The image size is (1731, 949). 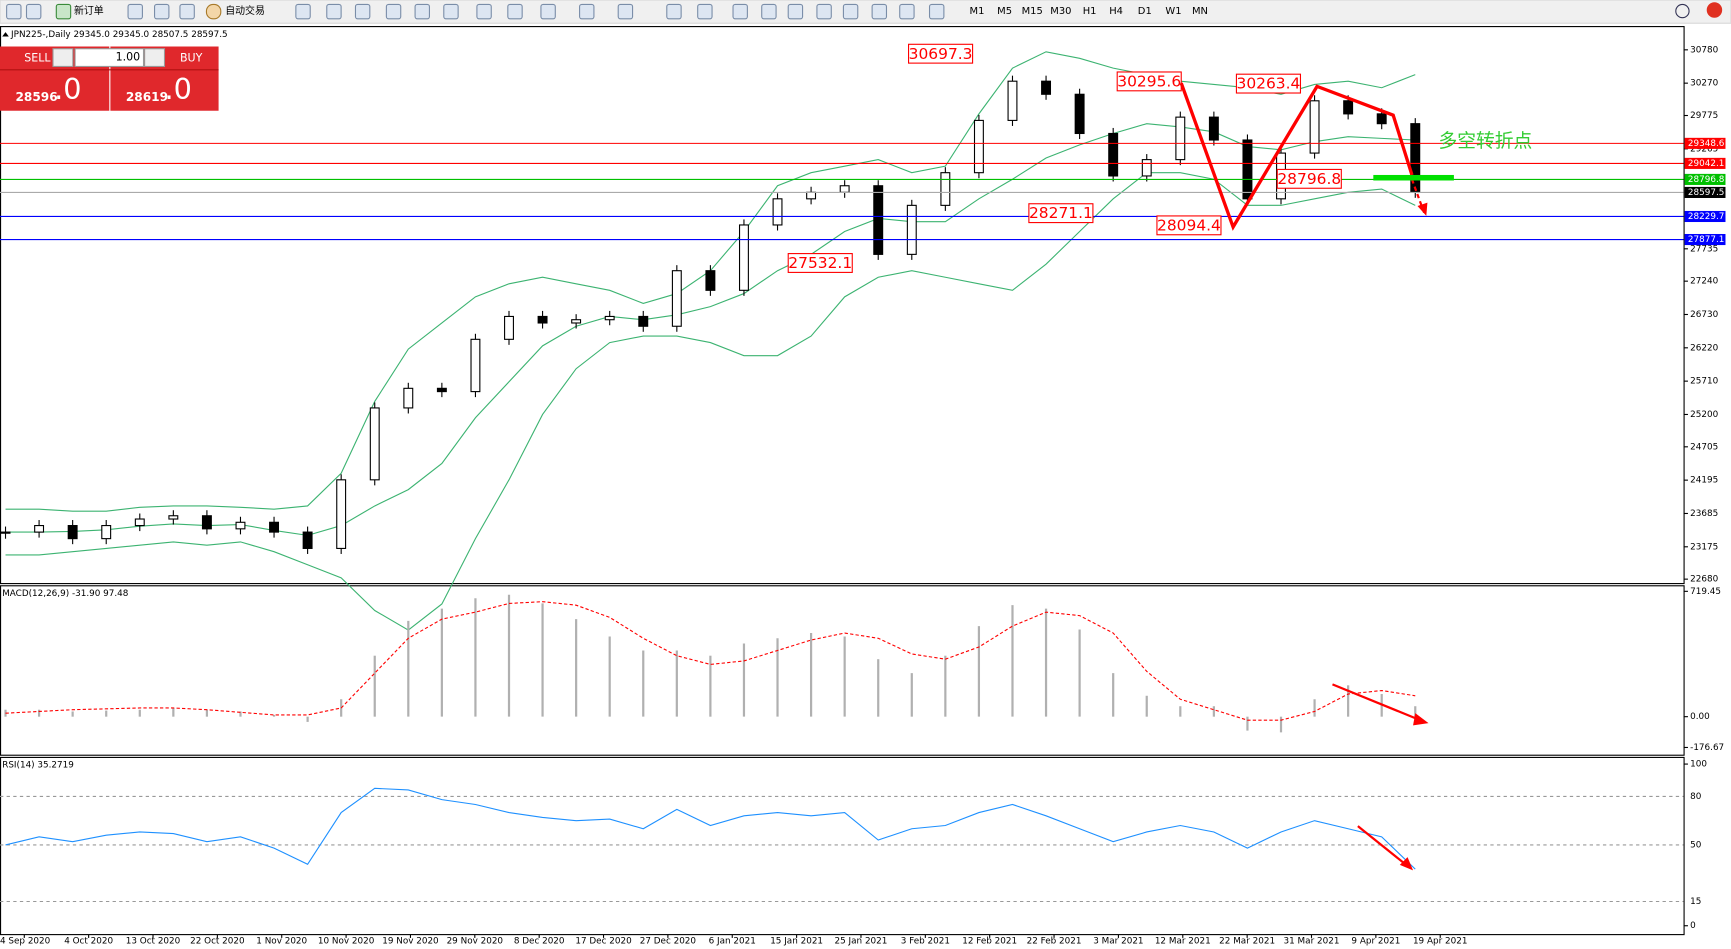 What do you see at coordinates (1060, 11) in the screenshot?
I see `timeframe-button: M30` at bounding box center [1060, 11].